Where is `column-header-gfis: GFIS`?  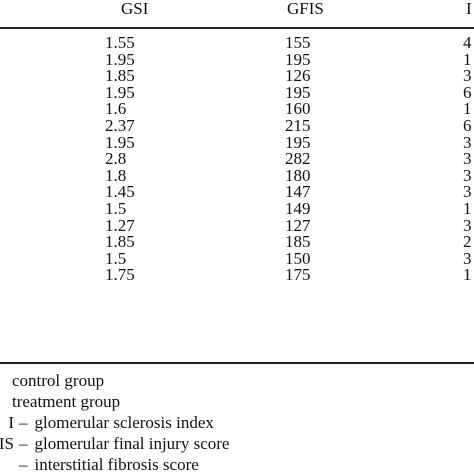 column-header-gfis: GFIS is located at coordinates (305, 9).